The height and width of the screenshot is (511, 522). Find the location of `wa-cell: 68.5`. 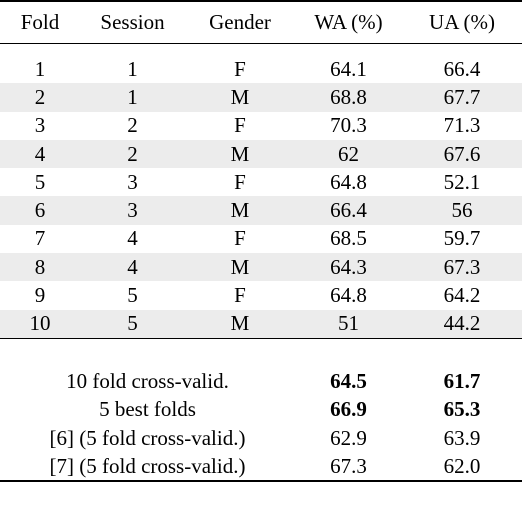

wa-cell: 68.5 is located at coordinates (348, 238).